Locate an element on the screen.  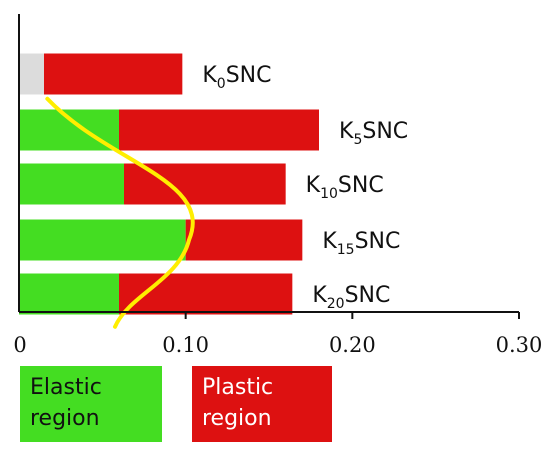
x-tick-label: 0.10 is located at coordinates (185, 345).